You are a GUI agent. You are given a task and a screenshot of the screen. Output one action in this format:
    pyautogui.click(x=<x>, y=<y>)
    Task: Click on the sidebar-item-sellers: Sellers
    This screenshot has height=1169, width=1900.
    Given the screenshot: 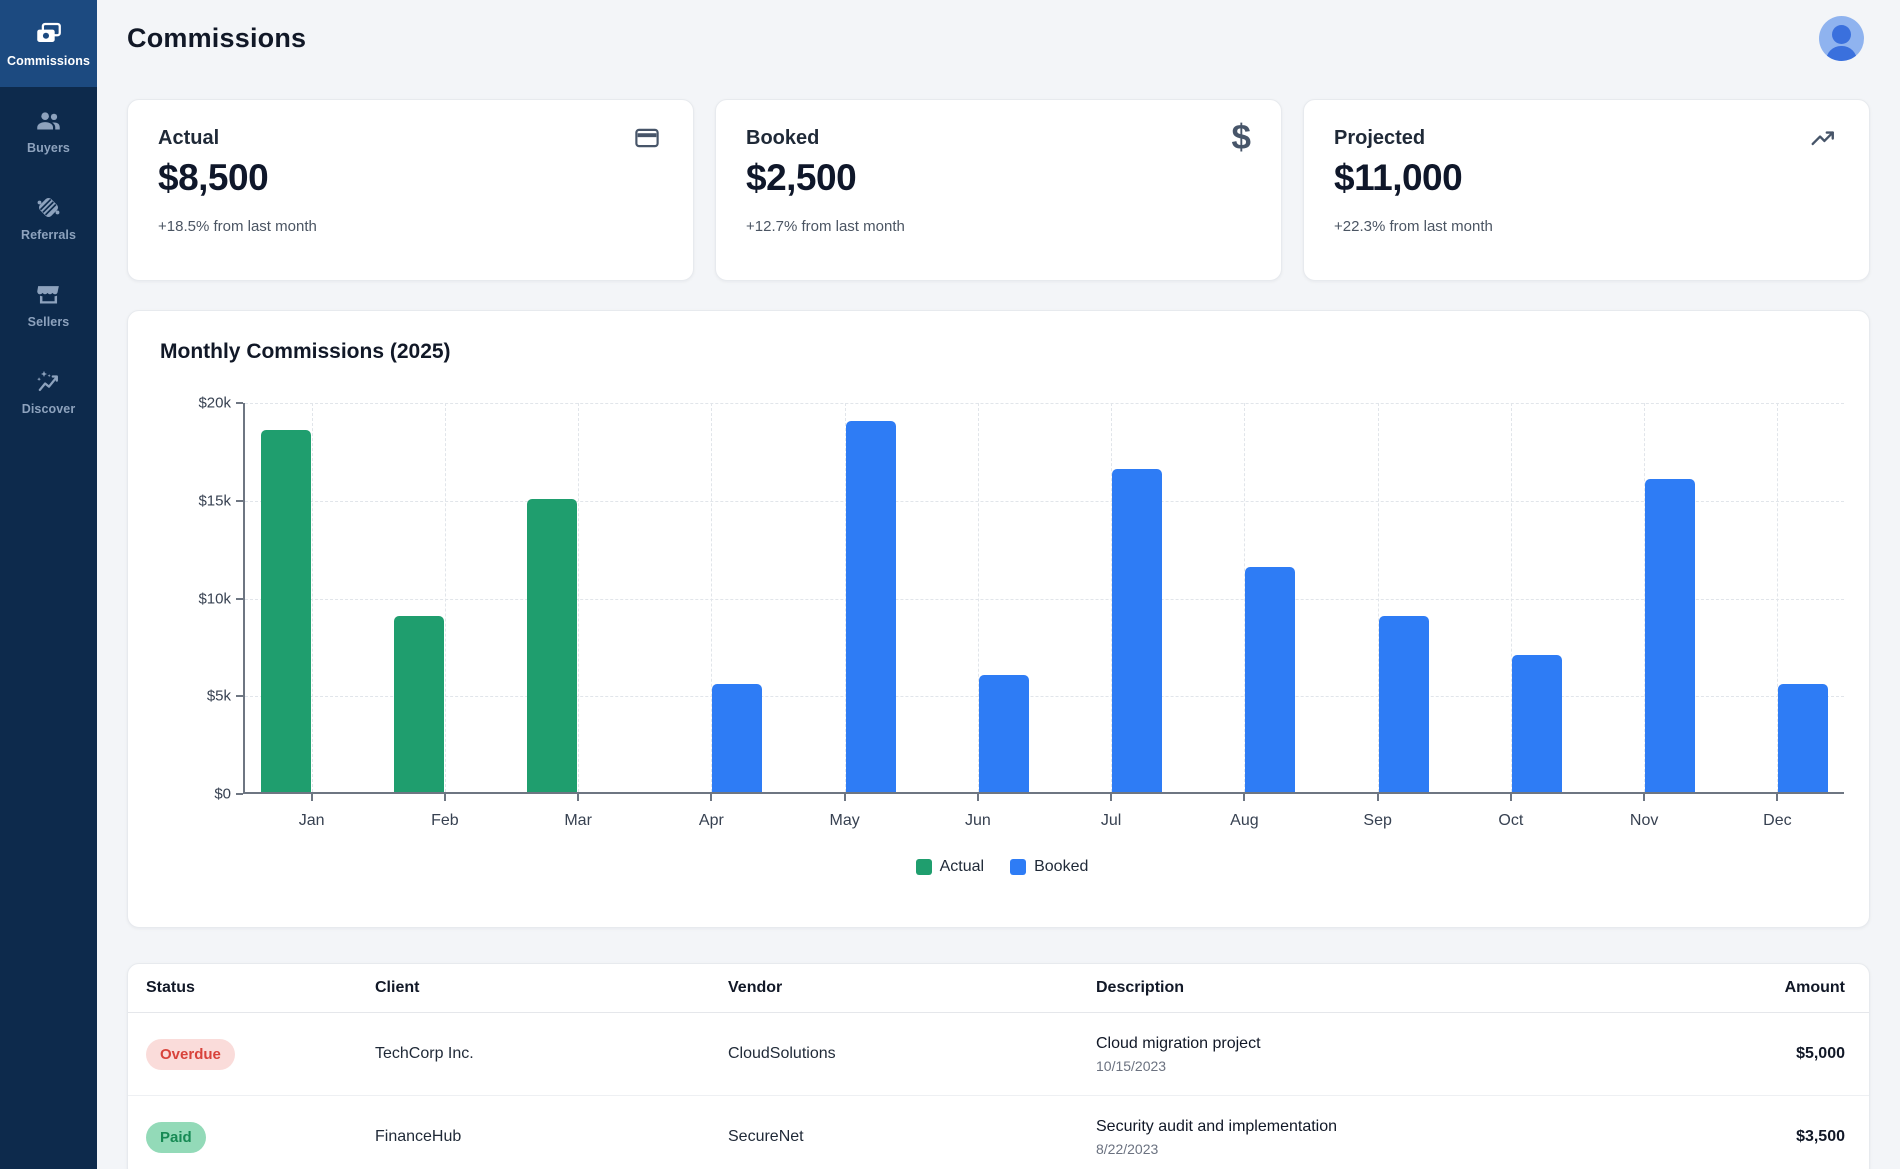 What is the action you would take?
    pyautogui.click(x=48, y=304)
    